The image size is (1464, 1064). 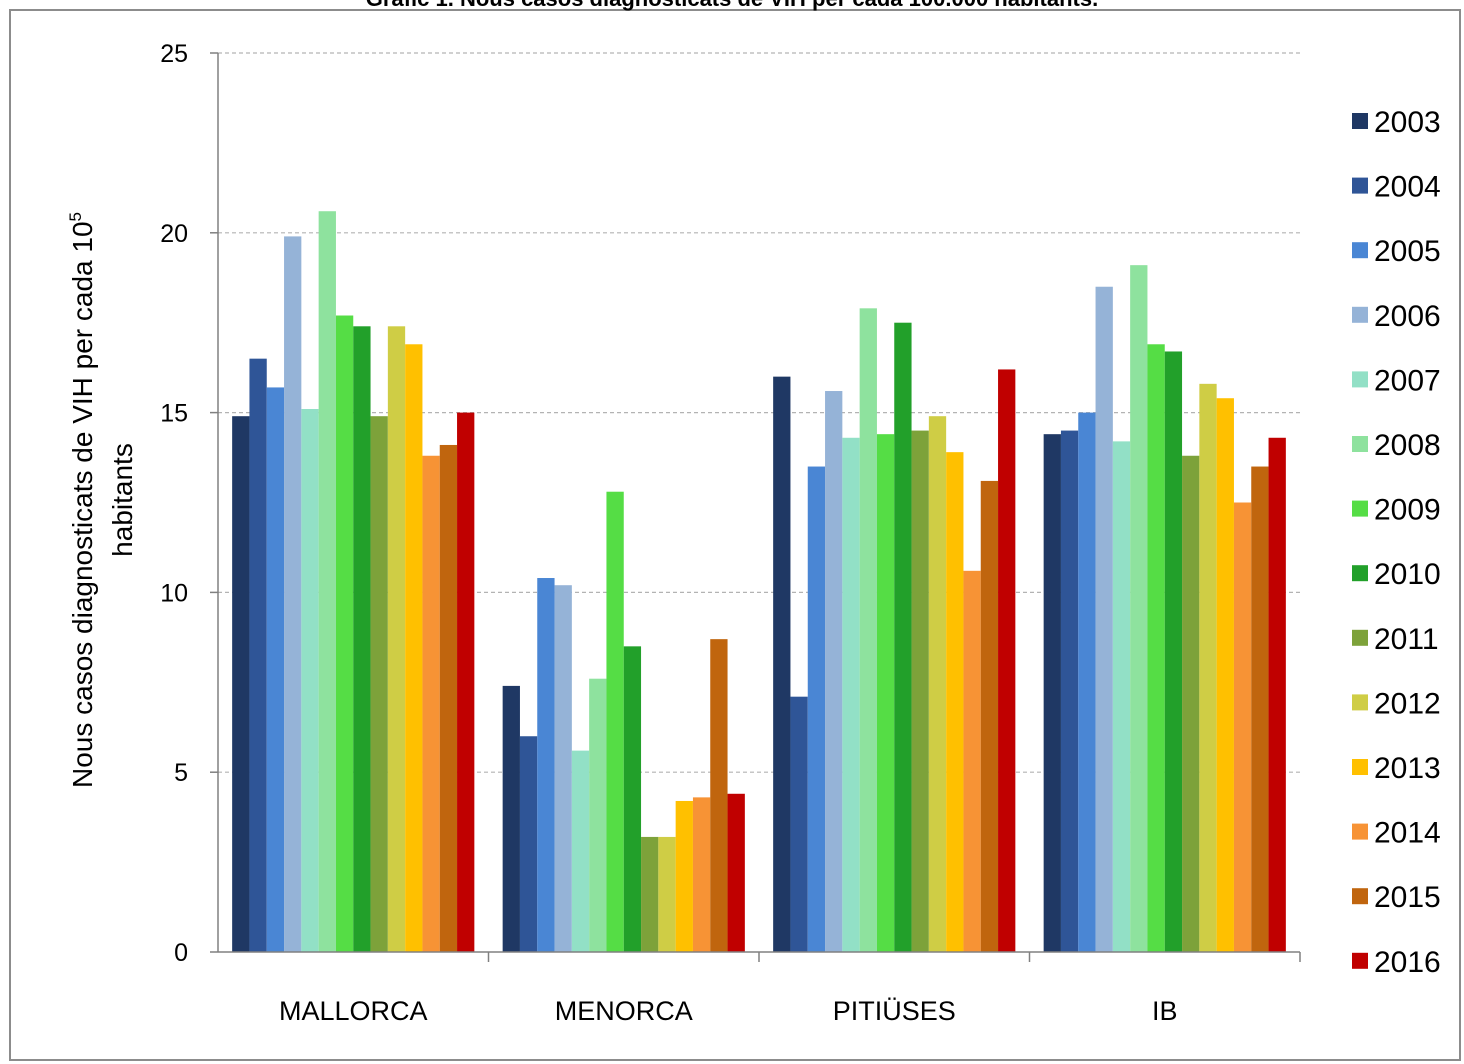 What do you see at coordinates (1360, 896) in the screenshot?
I see `legend-swatch-2015` at bounding box center [1360, 896].